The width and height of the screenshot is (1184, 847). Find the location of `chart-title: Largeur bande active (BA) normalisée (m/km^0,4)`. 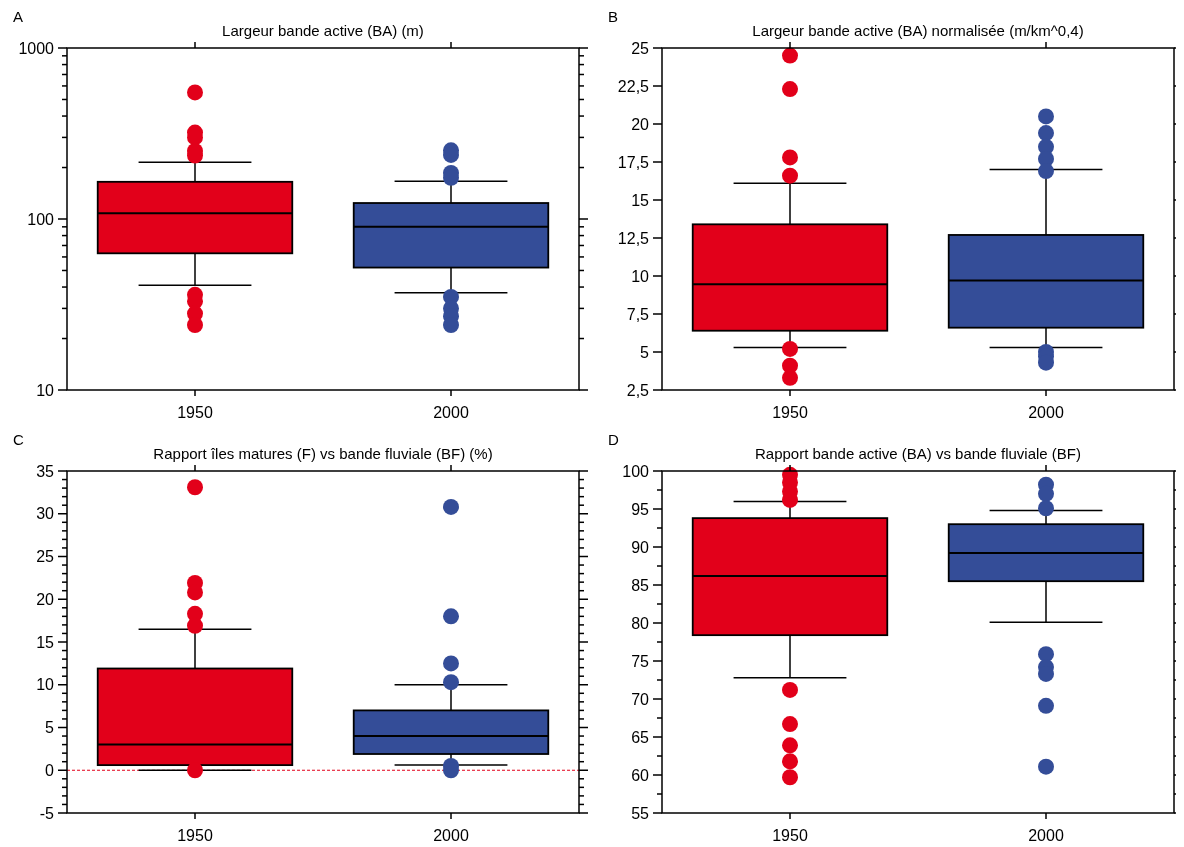

chart-title: Largeur bande active (BA) normalisée (m/km^0,4) is located at coordinates (918, 30).